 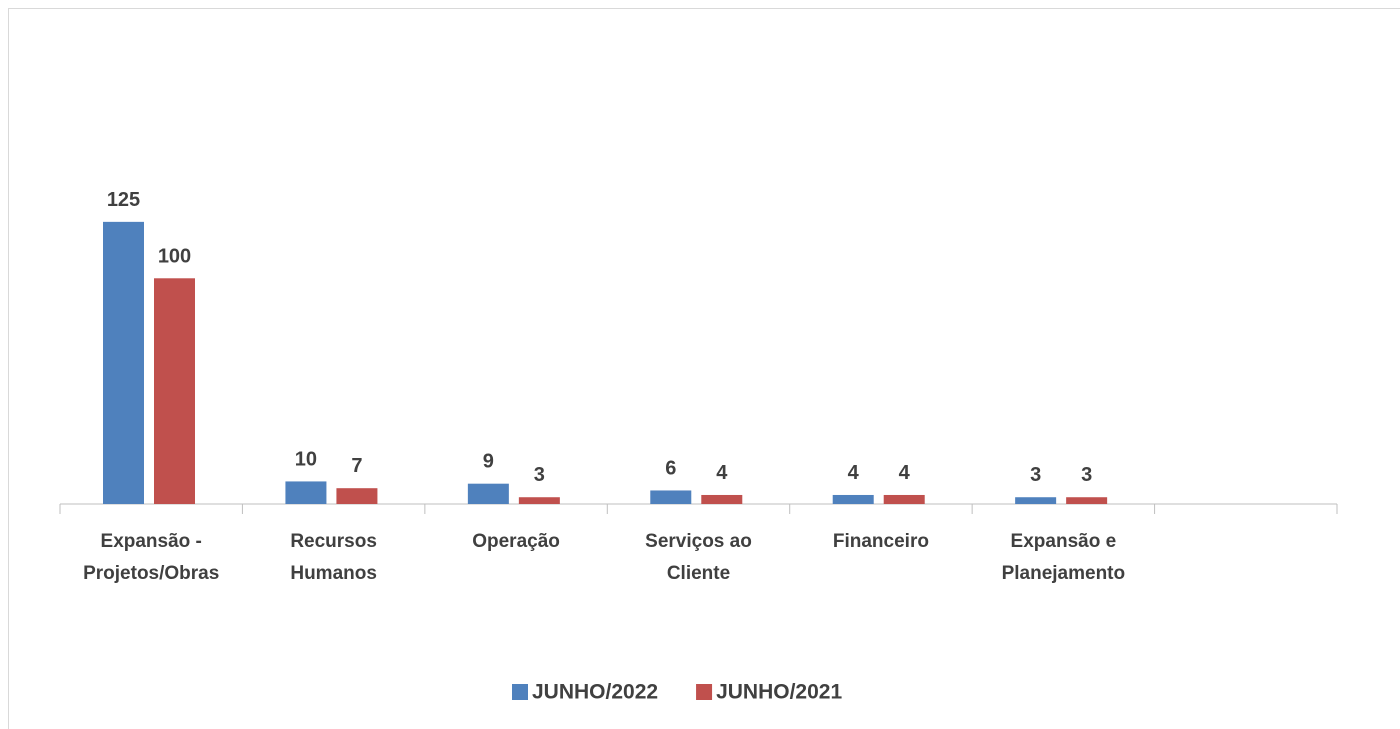 I want to click on x-tick-label: Serviços ao Cliente, so click(x=698, y=557).